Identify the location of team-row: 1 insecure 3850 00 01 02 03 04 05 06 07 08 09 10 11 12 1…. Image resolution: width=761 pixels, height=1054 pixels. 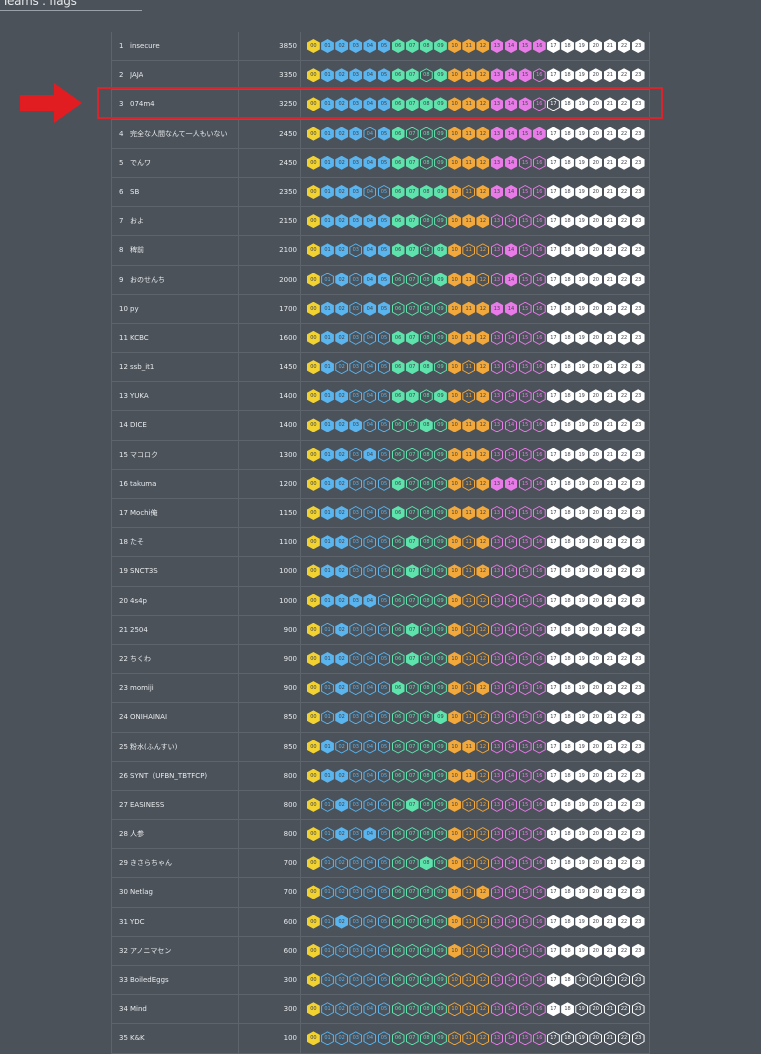
(381, 47).